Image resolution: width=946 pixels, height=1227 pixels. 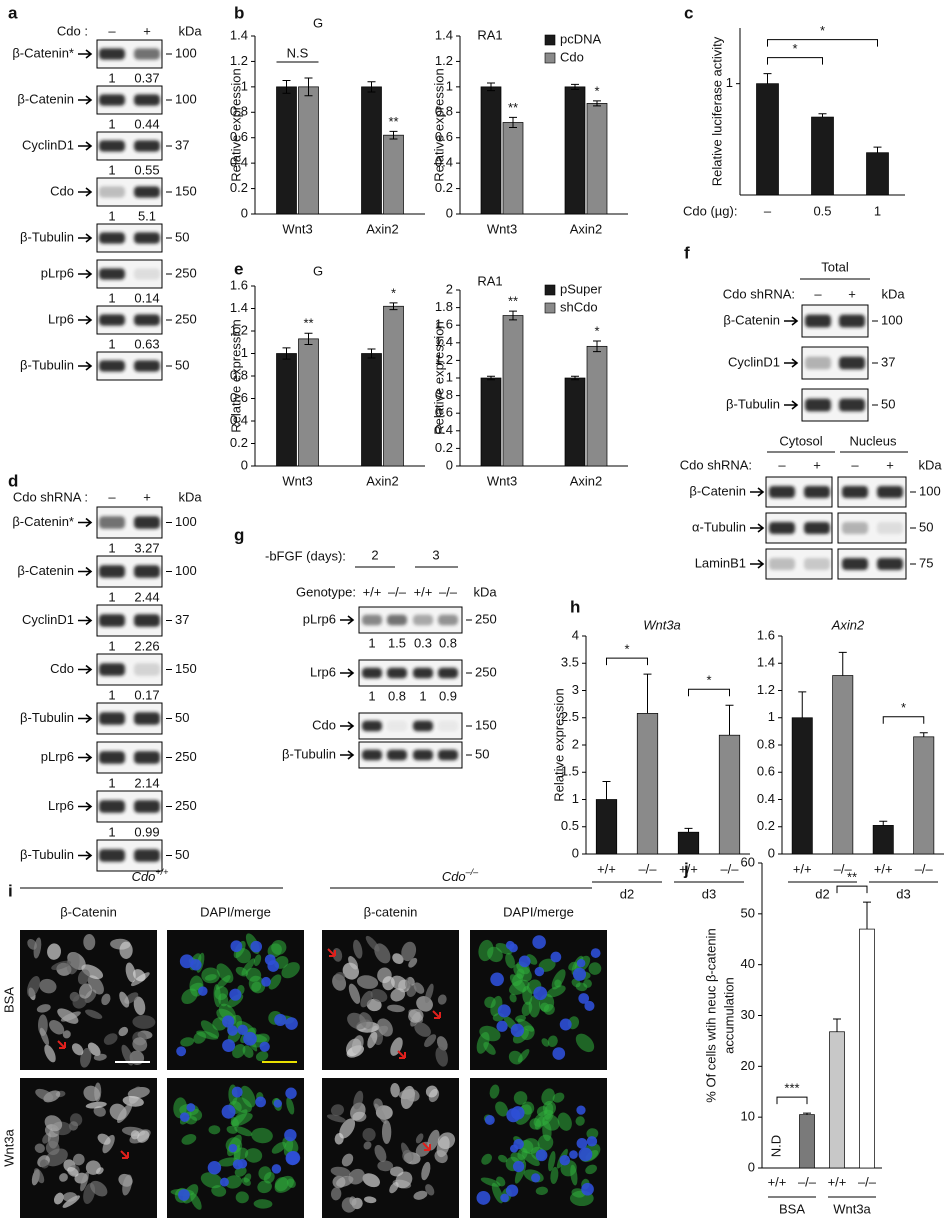 I want to click on y-tick-label: 1.8, so click(x=444, y=306).